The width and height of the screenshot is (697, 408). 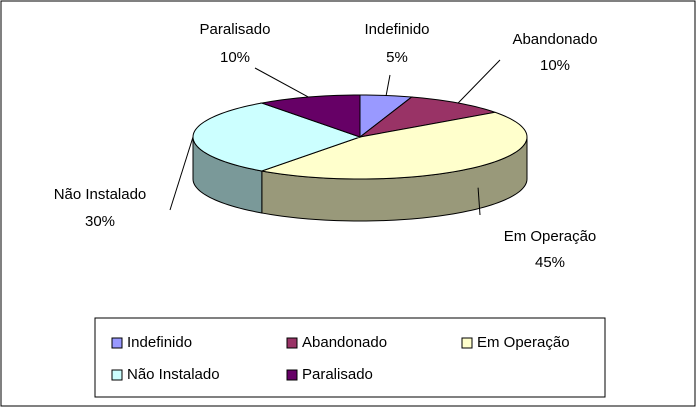 What do you see at coordinates (173, 374) in the screenshot?
I see `legend-label: Não Instalado` at bounding box center [173, 374].